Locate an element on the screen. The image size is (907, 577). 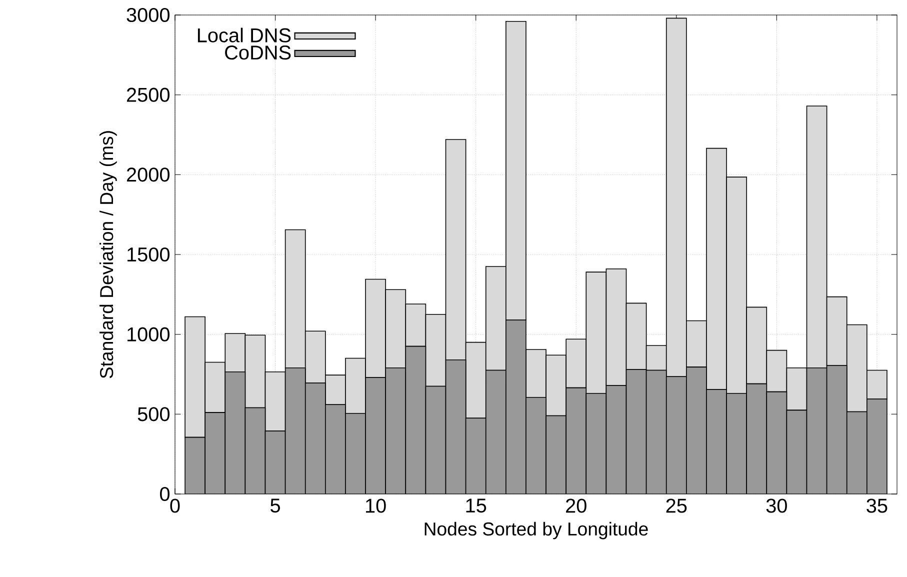
x-tick-label: 10 is located at coordinates (376, 505).